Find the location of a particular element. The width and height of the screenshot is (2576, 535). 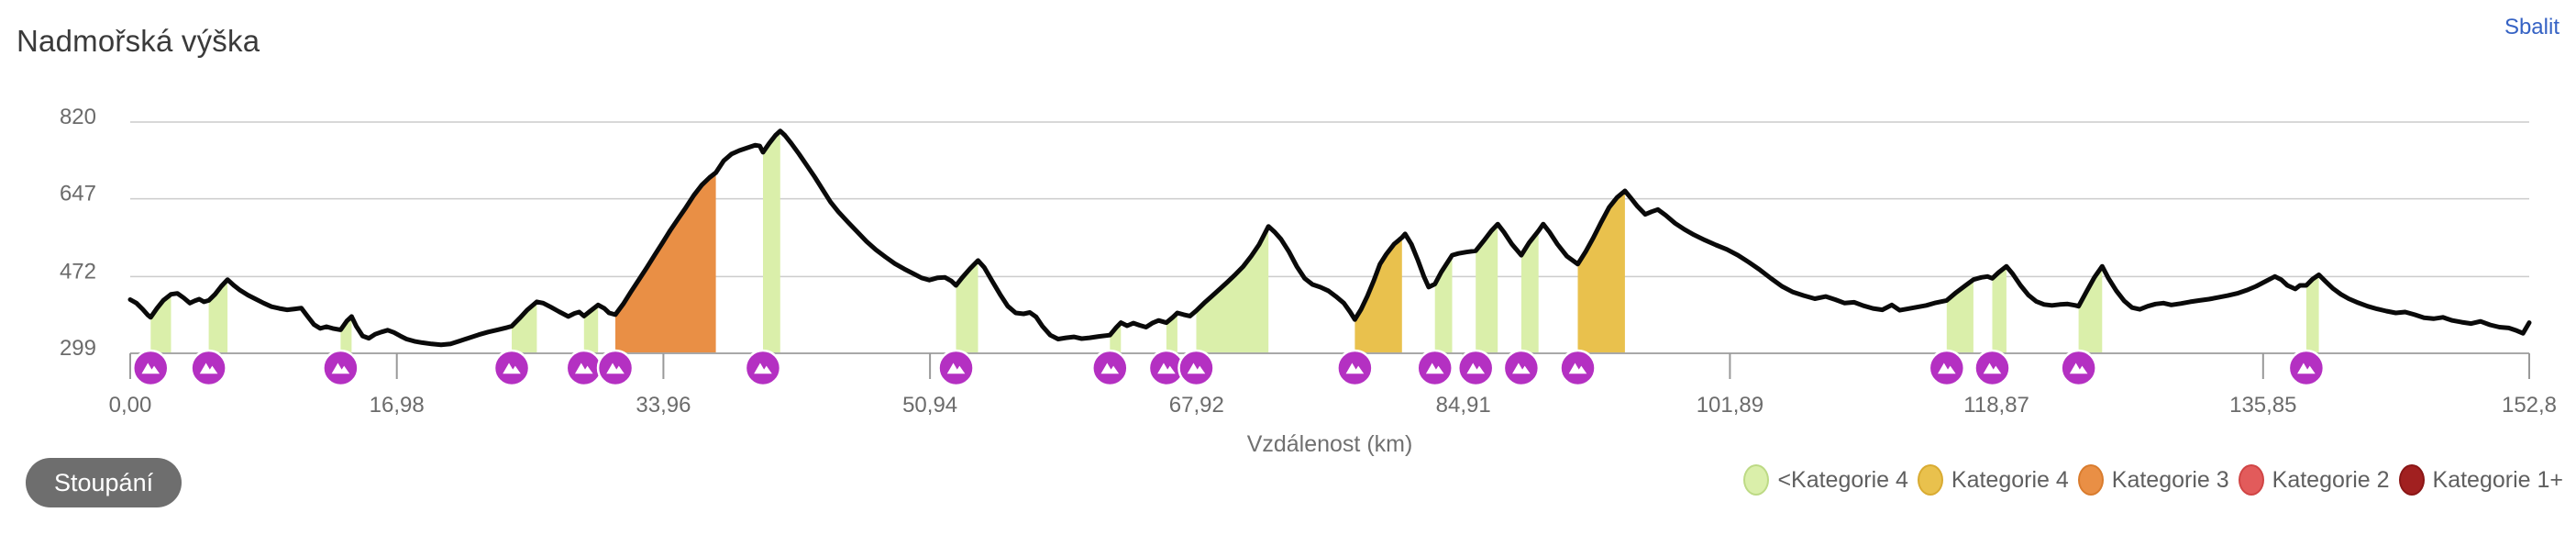

x-axis-label: 16,98 is located at coordinates (397, 405).